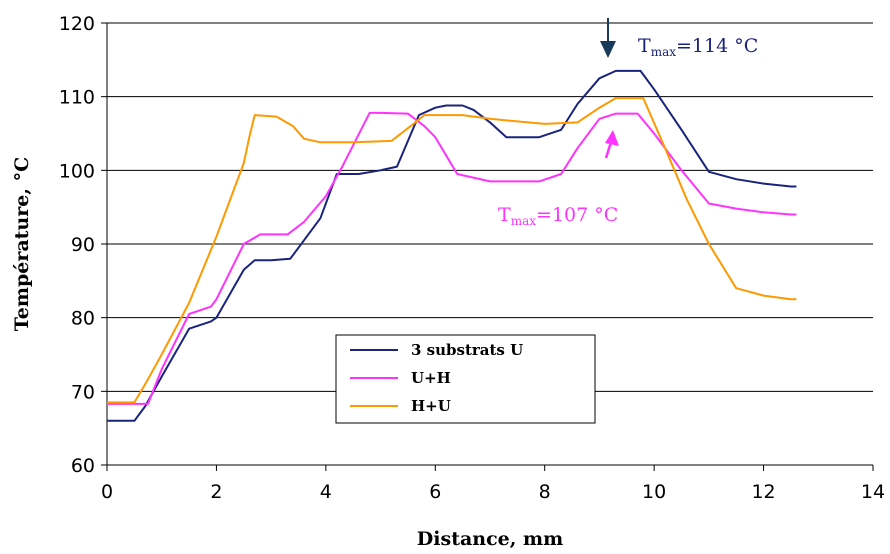 The width and height of the screenshot is (890, 554). I want to click on y-tick-label-70: 70, so click(83, 392).